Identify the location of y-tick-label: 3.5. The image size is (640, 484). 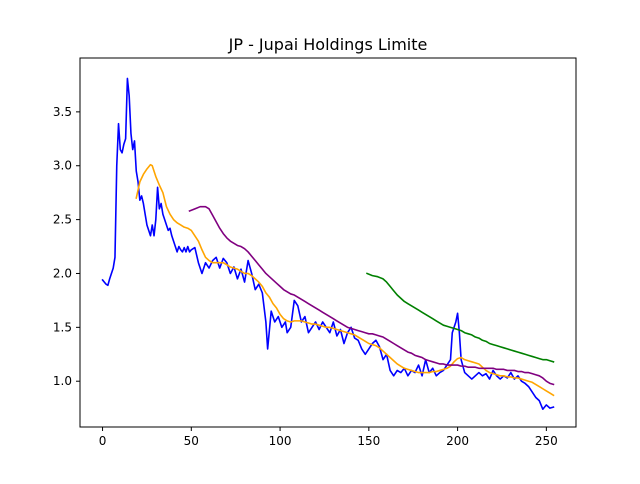
(62, 112).